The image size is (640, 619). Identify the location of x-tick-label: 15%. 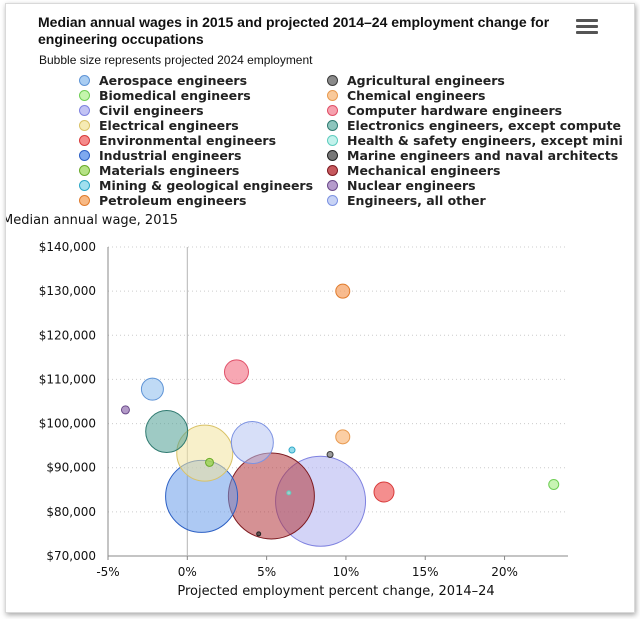
(425, 572).